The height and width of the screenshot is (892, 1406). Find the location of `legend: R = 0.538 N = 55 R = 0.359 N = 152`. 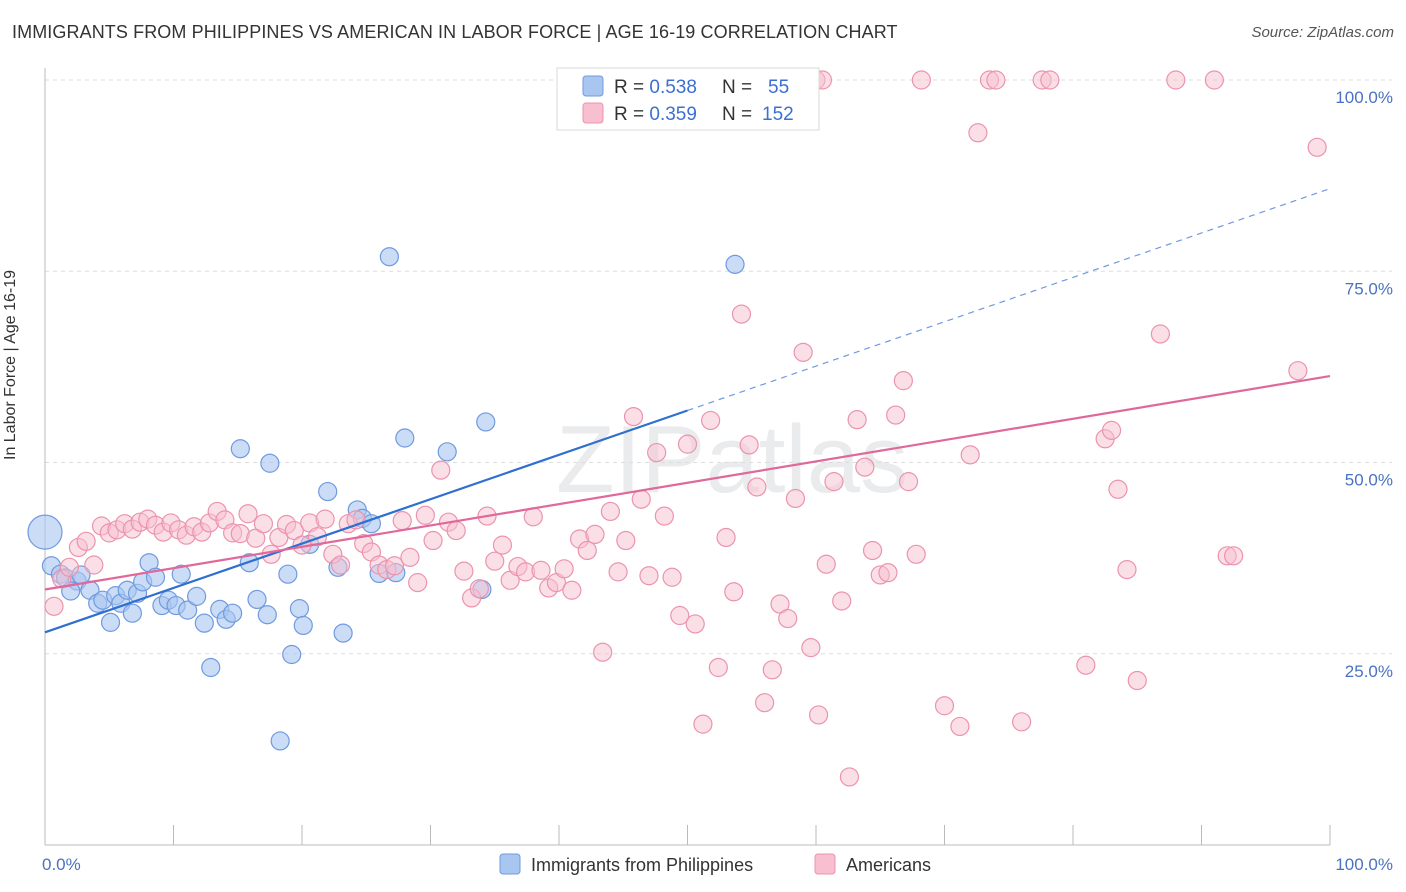

legend: R = 0.538 N = 55 R = 0.359 N = 152 is located at coordinates (688, 99).